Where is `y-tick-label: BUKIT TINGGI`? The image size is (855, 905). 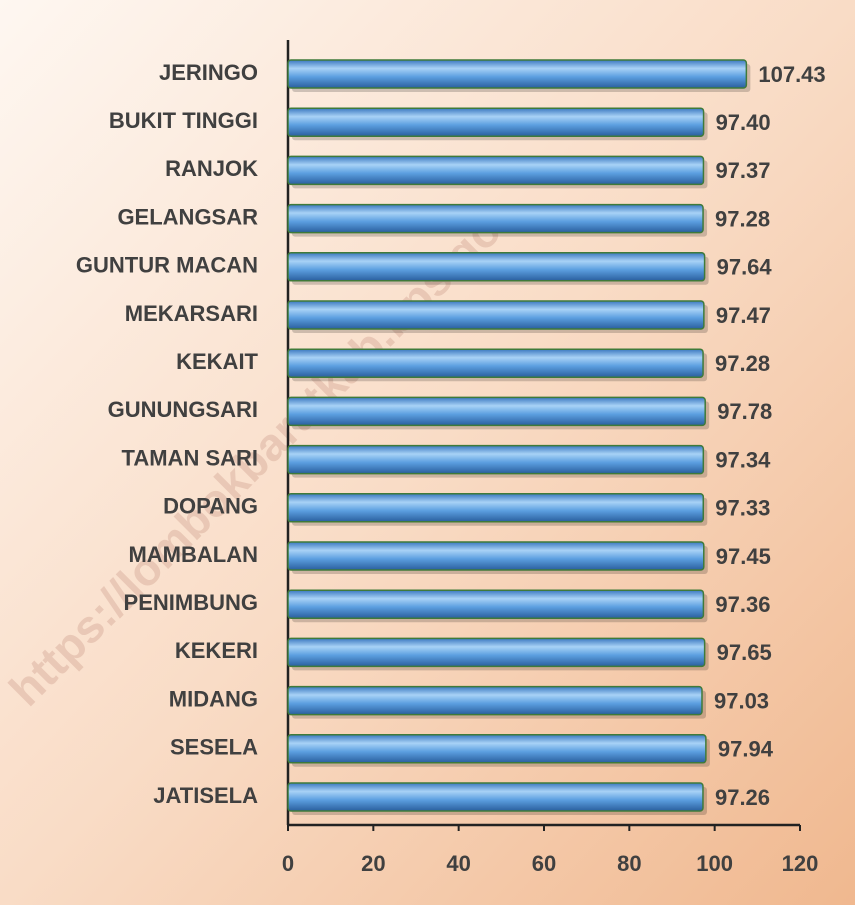 y-tick-label: BUKIT TINGGI is located at coordinates (183, 120).